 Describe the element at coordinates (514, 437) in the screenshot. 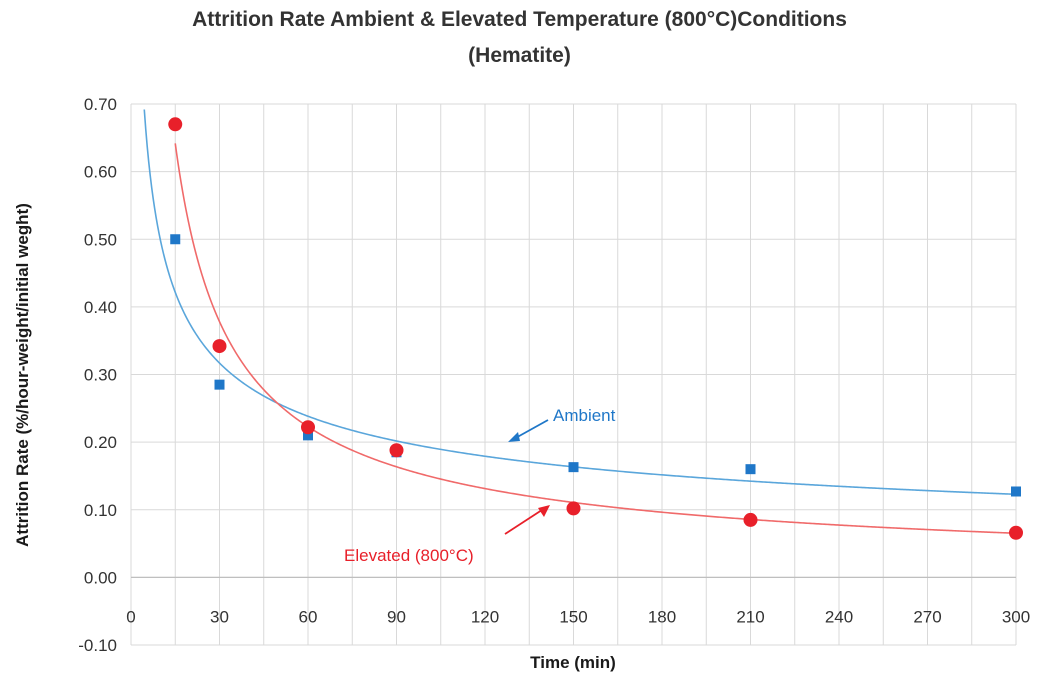

I see `arrowhead-ambient` at that location.